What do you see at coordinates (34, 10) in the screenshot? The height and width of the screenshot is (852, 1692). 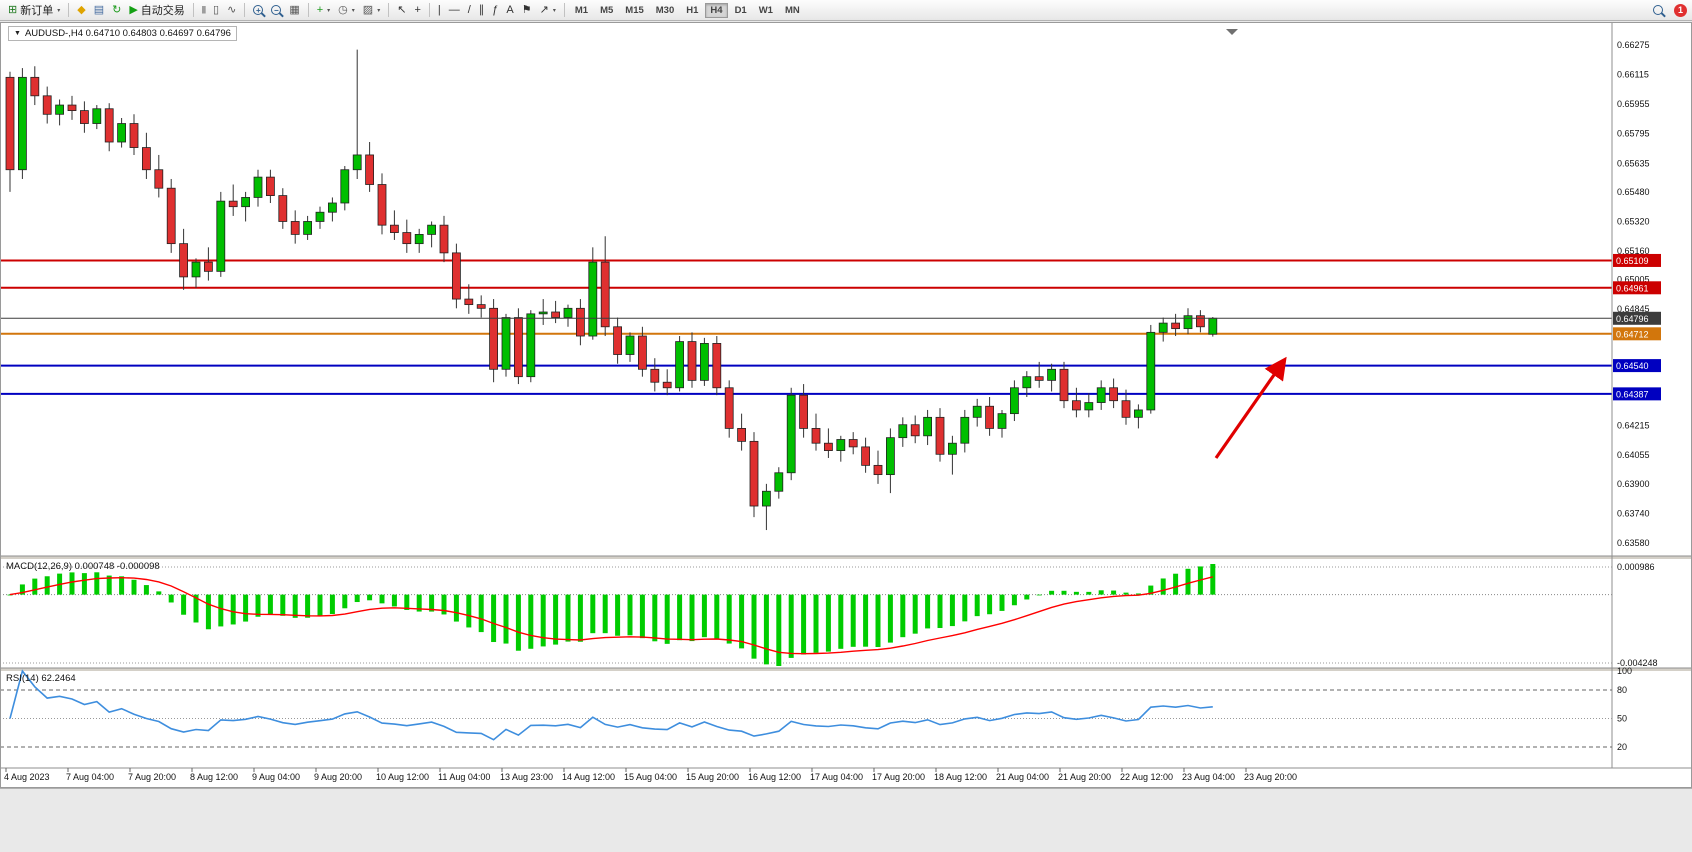 I see `new-order-button: ⊞ 新订单 ▾` at bounding box center [34, 10].